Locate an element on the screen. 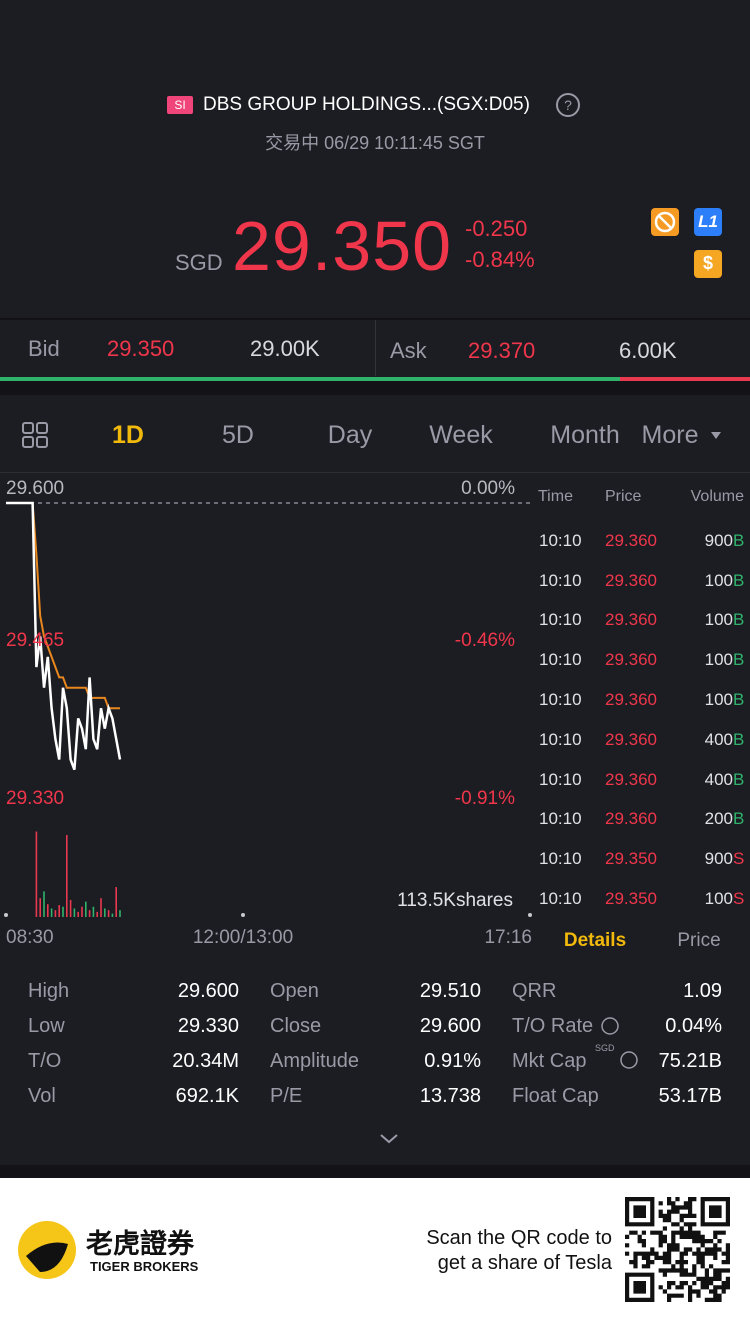  bid-bar is located at coordinates (310, 379).